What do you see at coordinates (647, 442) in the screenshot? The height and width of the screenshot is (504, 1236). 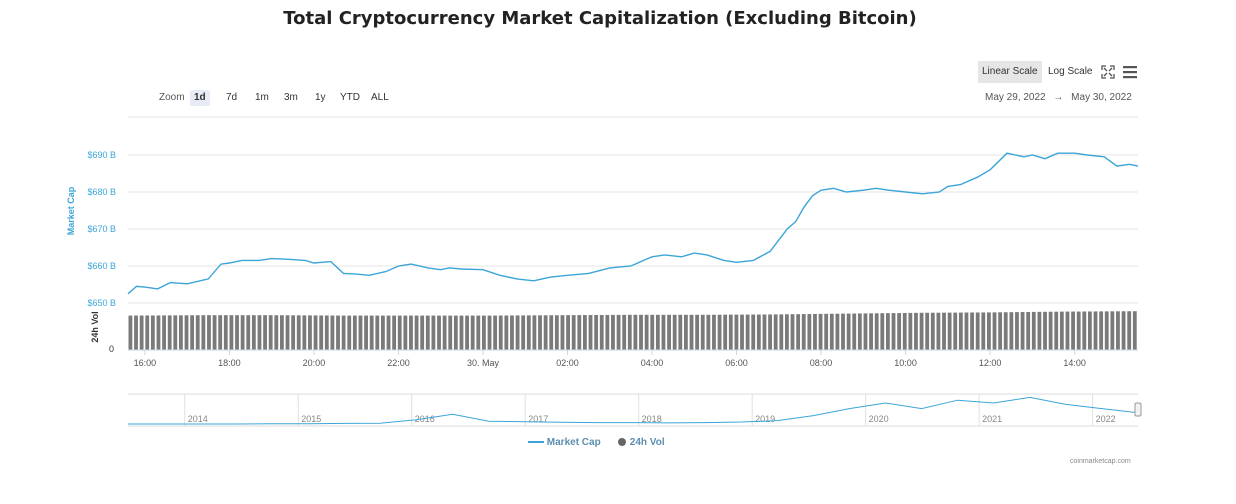 I see `legend-24h-vol-label: 24h Vol` at bounding box center [647, 442].